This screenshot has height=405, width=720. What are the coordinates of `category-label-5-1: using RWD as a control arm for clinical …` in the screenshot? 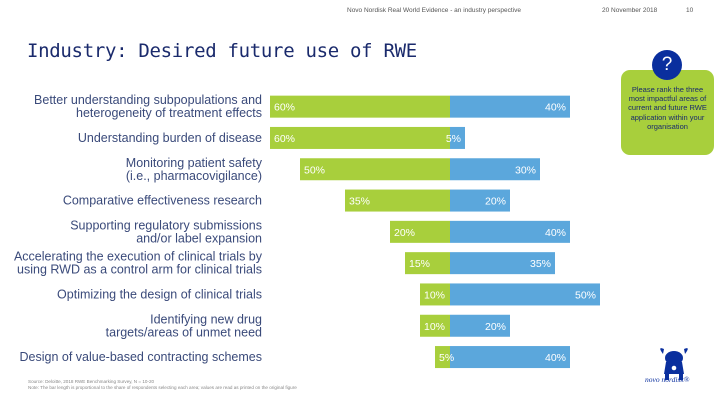 It's located at (139, 270).